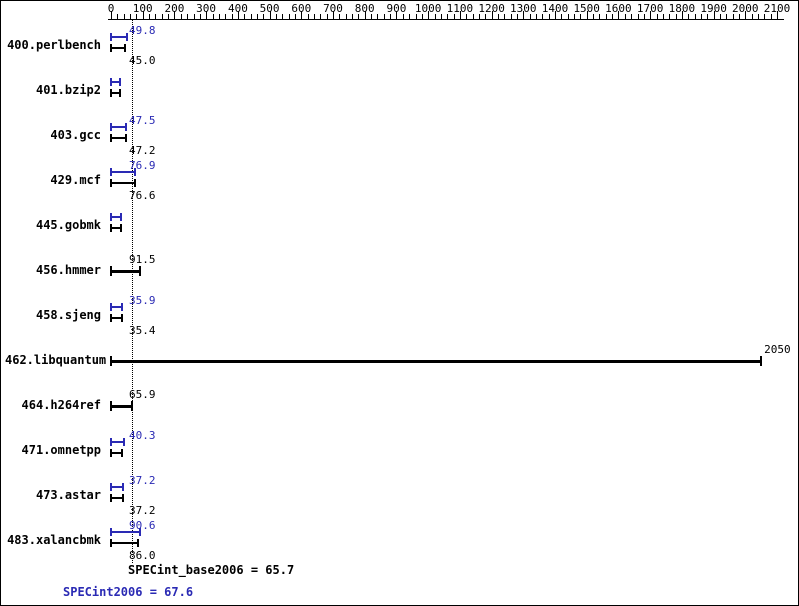  What do you see at coordinates (68, 495) in the screenshot?
I see `benchmark-label: 473.astar` at bounding box center [68, 495].